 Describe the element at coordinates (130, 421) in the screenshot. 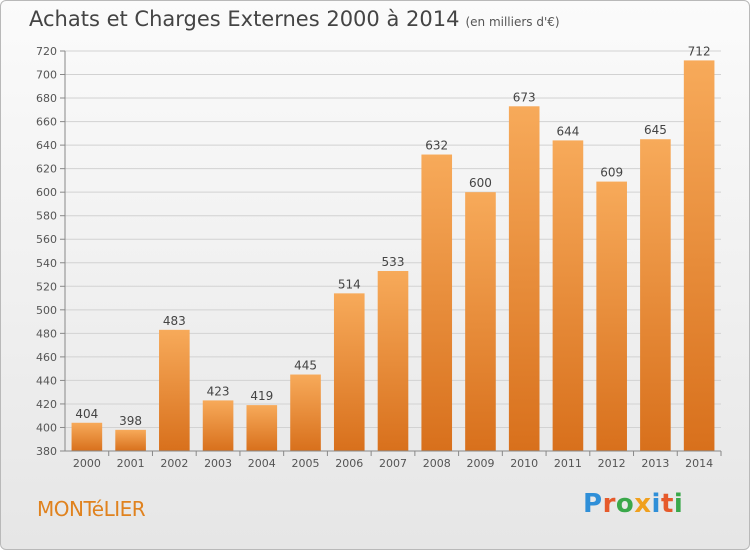

I see `value-label: 398` at that location.